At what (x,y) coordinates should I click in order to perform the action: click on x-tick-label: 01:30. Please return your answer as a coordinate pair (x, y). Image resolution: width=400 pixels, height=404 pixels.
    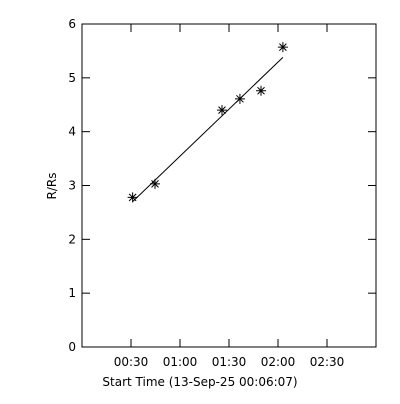
    Looking at the image, I should click on (229, 362).